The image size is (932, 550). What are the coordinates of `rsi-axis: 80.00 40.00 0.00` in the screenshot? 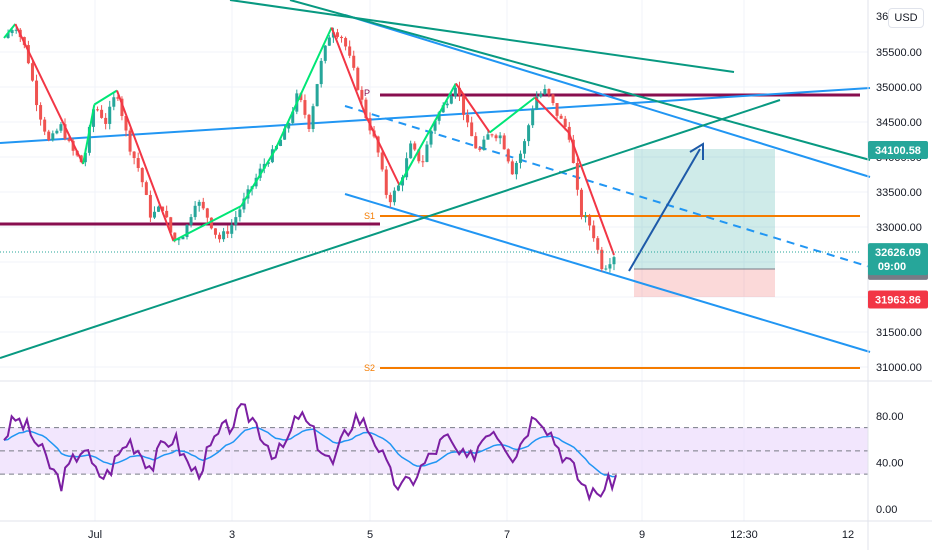 It's located at (890, 463).